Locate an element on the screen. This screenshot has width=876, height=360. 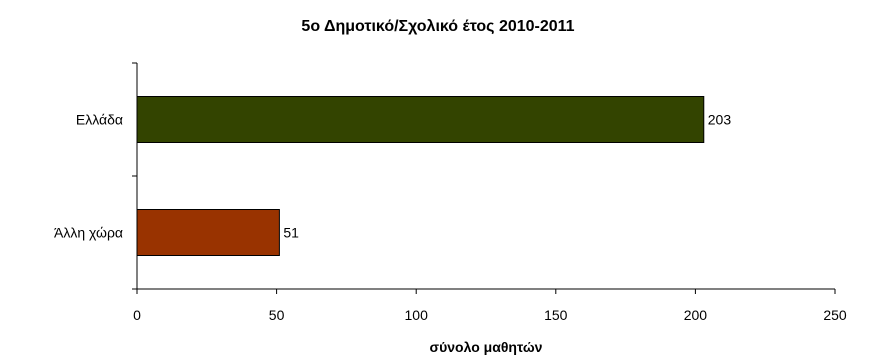
x-tick-label: 0 is located at coordinates (137, 315).